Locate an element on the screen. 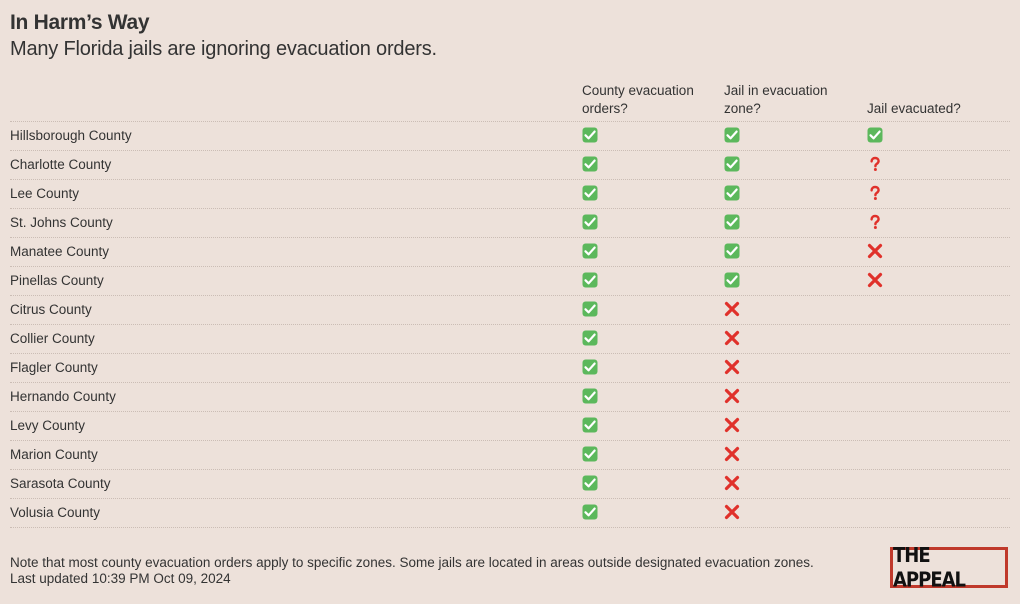  table-row: Levy County is located at coordinates (510, 426).